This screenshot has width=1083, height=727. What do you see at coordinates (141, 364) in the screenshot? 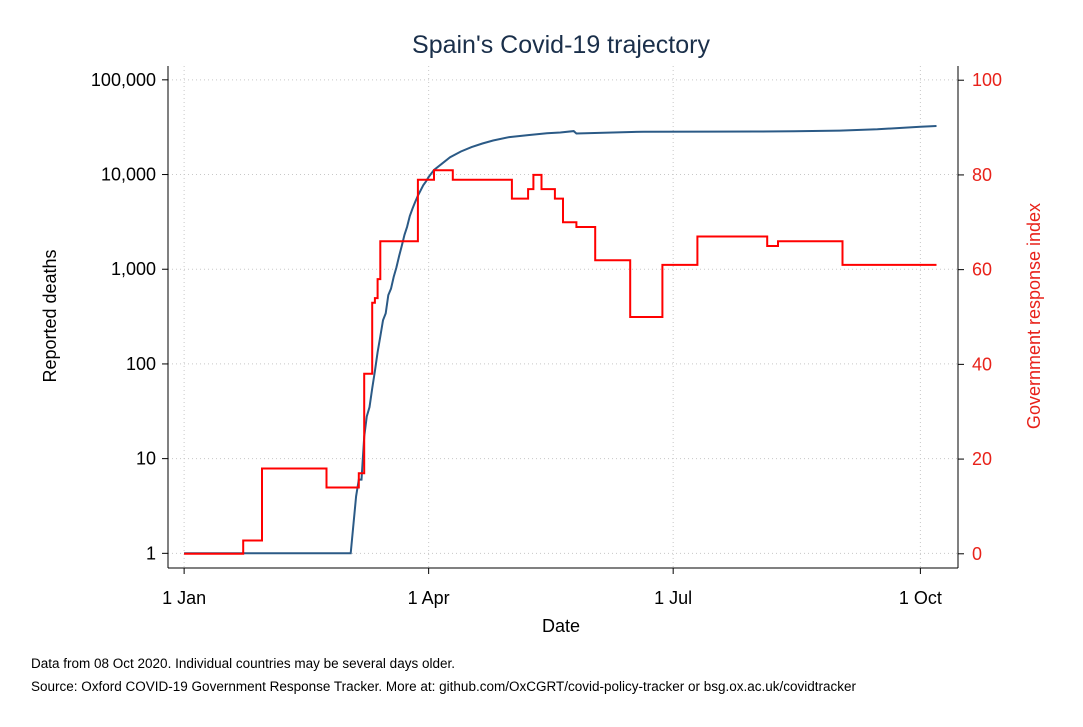
I see `y-tick-label: 100` at bounding box center [141, 364].